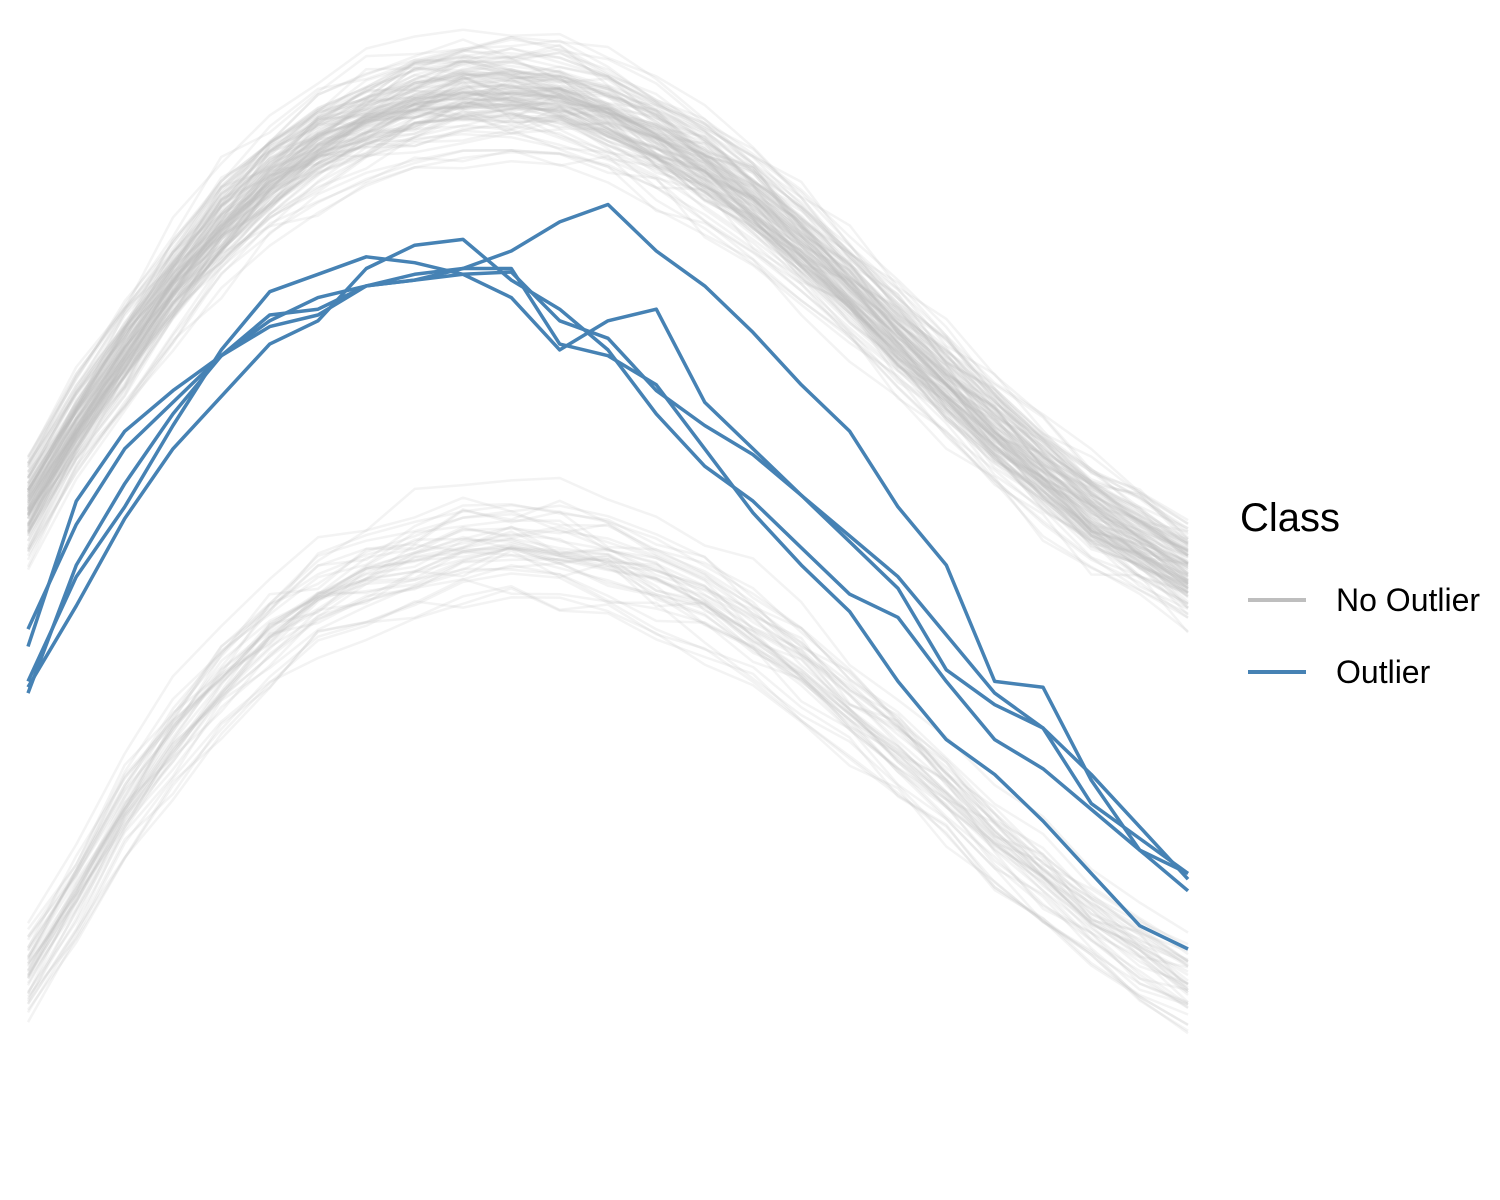  Describe the element at coordinates (1360, 600) in the screenshot. I see `legend: Class No Outlier Outlier` at that location.